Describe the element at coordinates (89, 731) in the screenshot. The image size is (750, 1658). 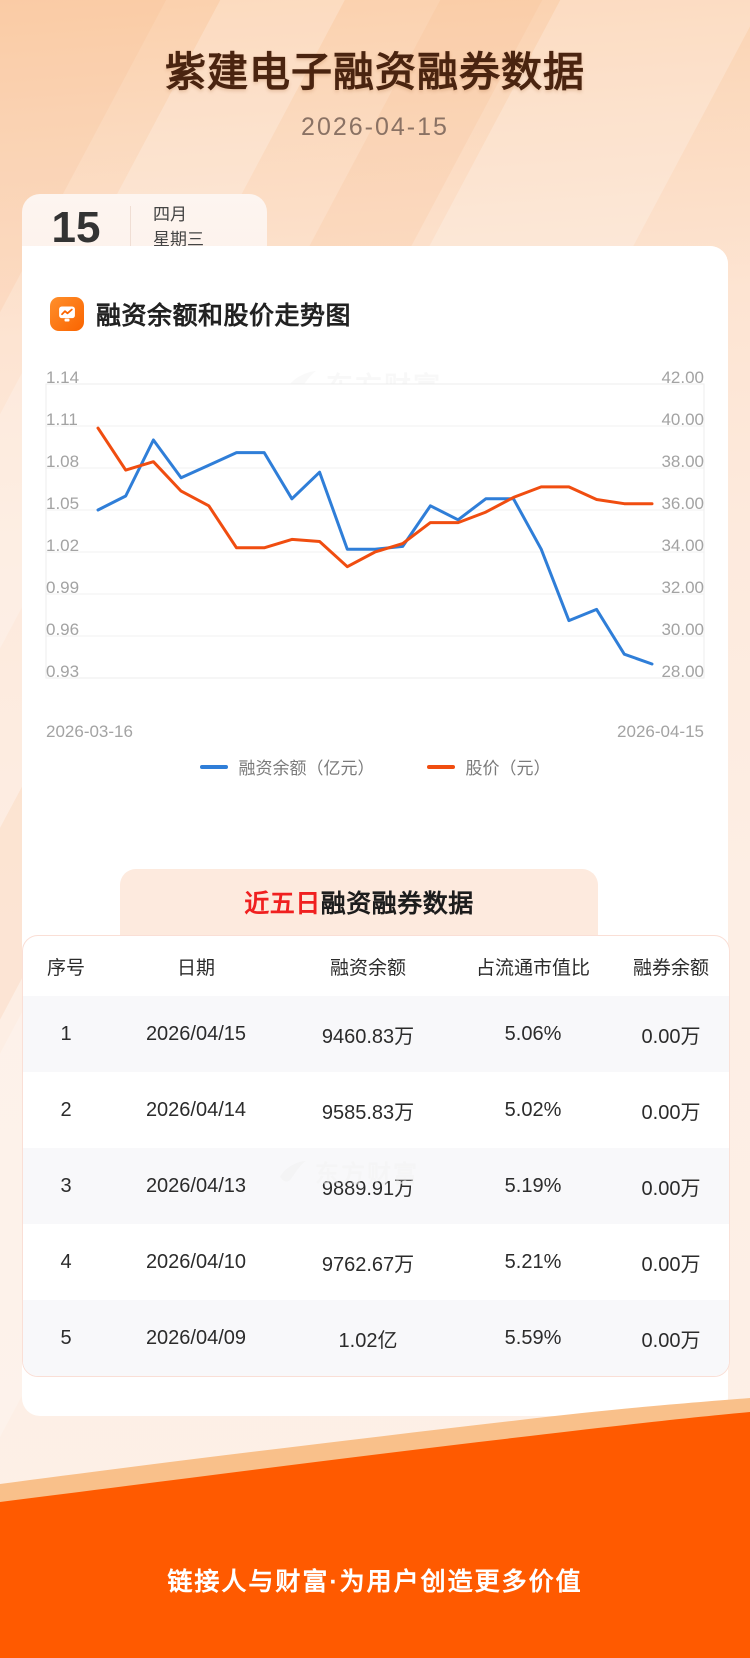
I see `x-axis-start-label: 2026-03-16` at that location.